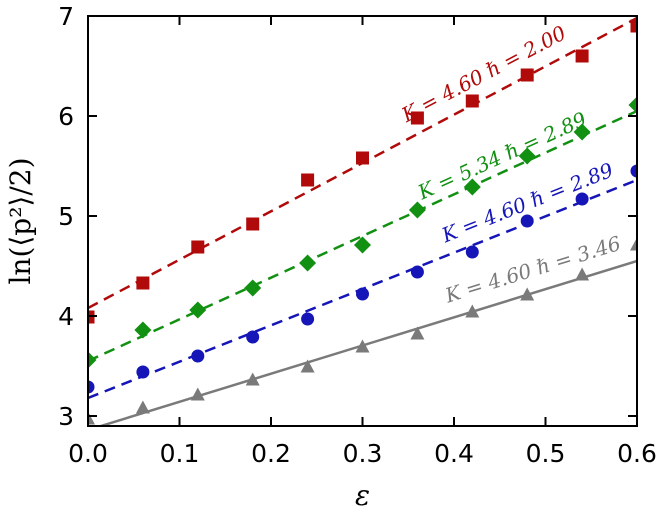 This screenshot has width=665, height=517. Describe the element at coordinates (271, 453) in the screenshot. I see `x-tick-label: 0.2` at that location.